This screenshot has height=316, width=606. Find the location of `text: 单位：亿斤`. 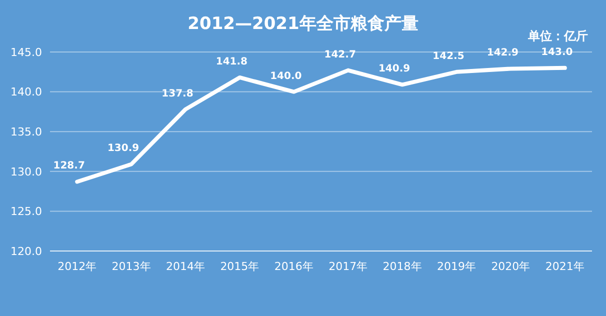

text: 单位：亿斤 is located at coordinates (557, 36).